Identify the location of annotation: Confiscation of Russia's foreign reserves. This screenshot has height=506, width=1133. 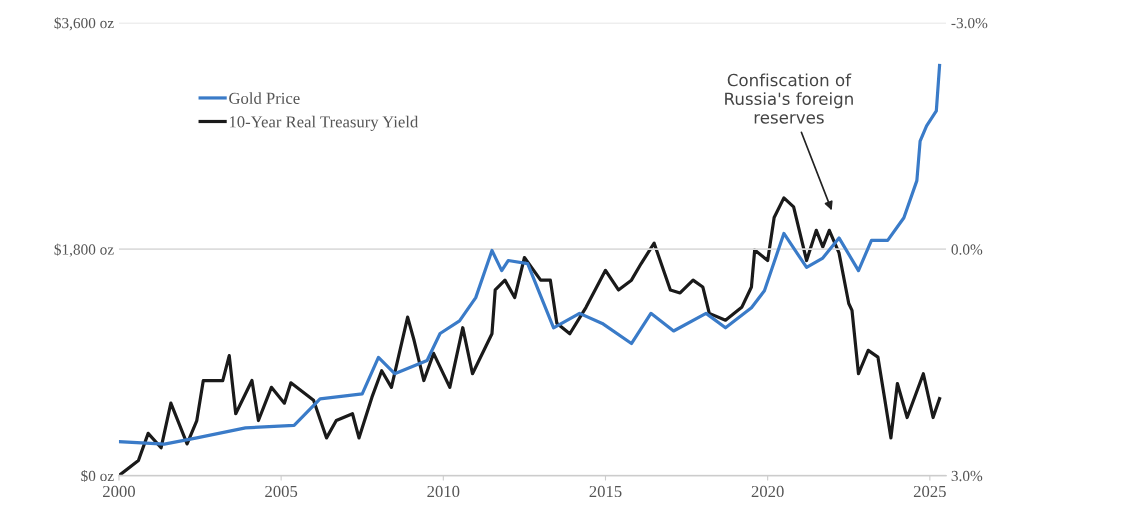
(789, 98).